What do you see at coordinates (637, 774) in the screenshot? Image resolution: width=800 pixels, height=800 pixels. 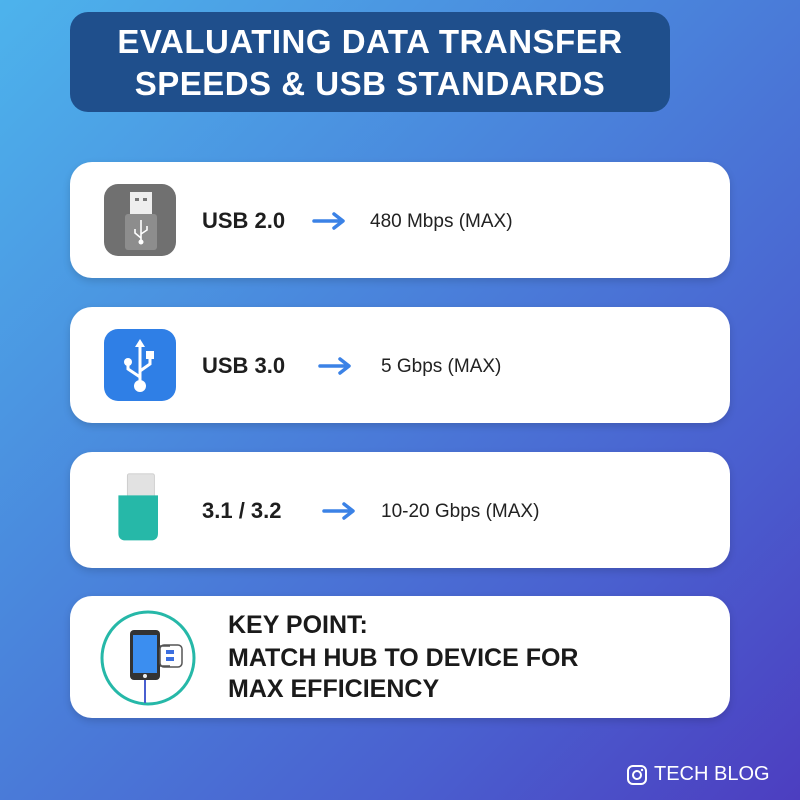 I see `instagram-icon` at bounding box center [637, 774].